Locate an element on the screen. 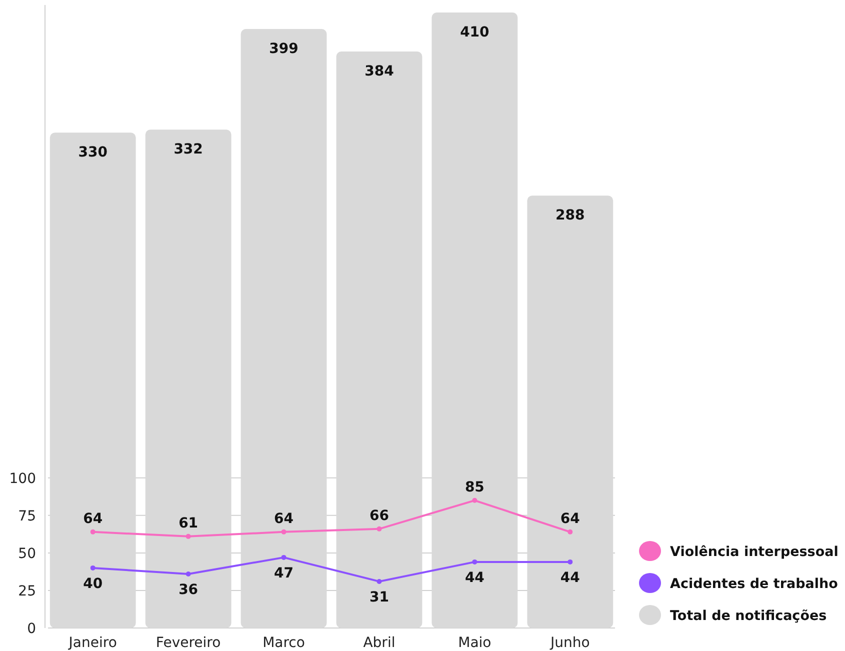 Image resolution: width=845 pixels, height=651 pixels. x-tick-label: Junho is located at coordinates (569, 643).